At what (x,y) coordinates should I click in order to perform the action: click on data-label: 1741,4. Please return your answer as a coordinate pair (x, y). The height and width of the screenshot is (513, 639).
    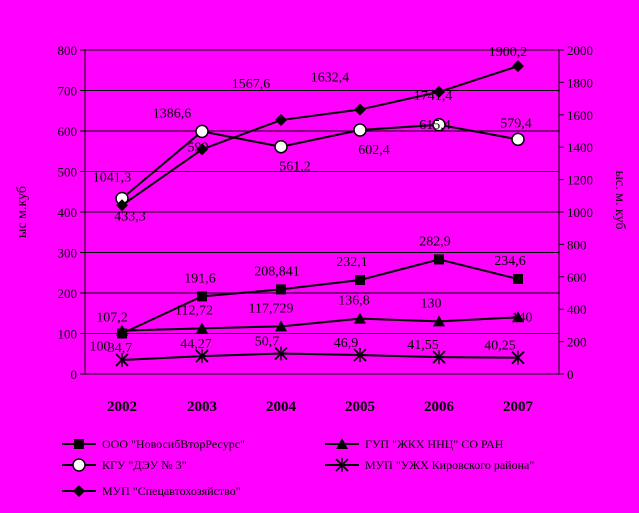
    Looking at the image, I should click on (433, 96).